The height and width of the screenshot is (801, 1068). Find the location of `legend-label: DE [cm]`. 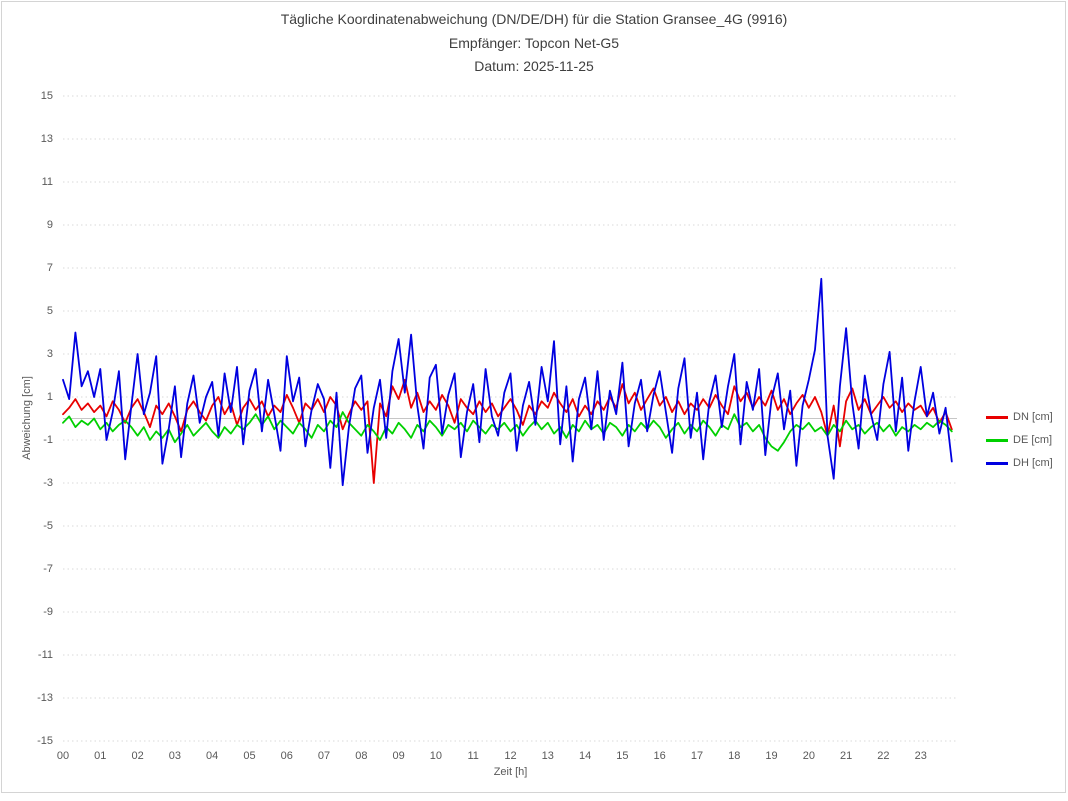

legend-label: DE [cm] is located at coordinates (1033, 440).